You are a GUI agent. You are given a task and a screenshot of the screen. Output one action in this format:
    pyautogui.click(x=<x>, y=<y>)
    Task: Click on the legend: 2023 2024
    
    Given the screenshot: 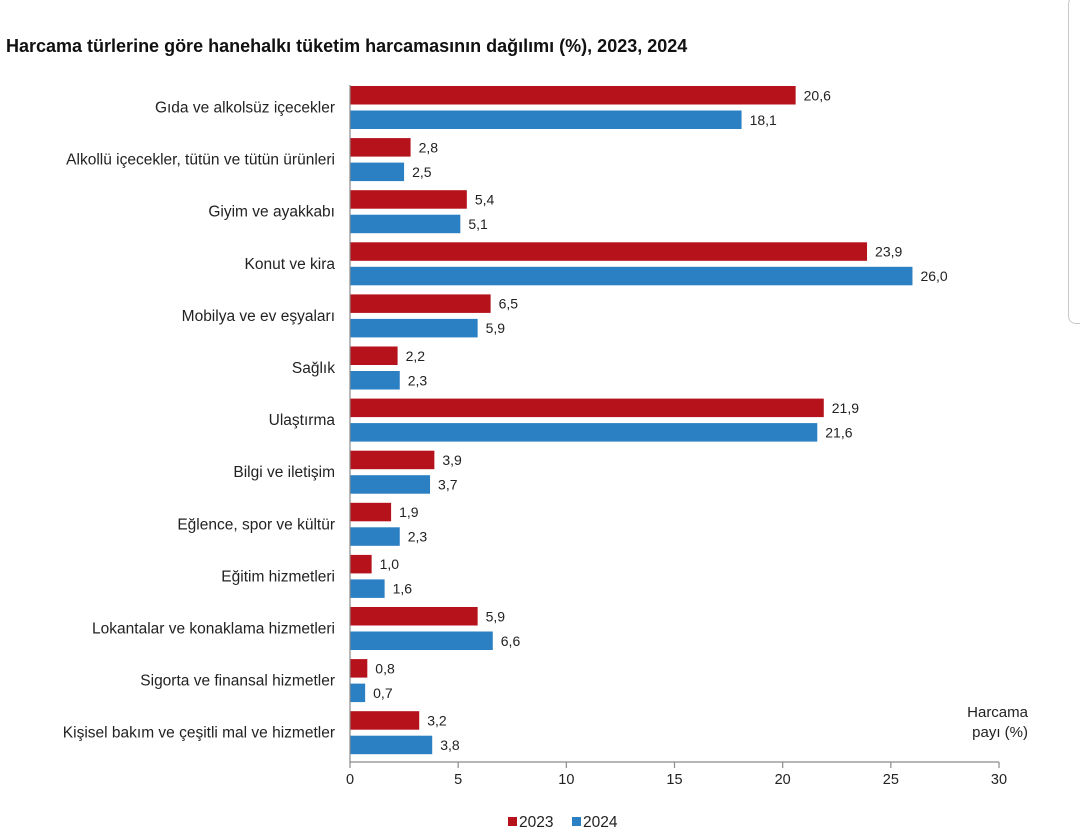 What is the action you would take?
    pyautogui.click(x=563, y=822)
    